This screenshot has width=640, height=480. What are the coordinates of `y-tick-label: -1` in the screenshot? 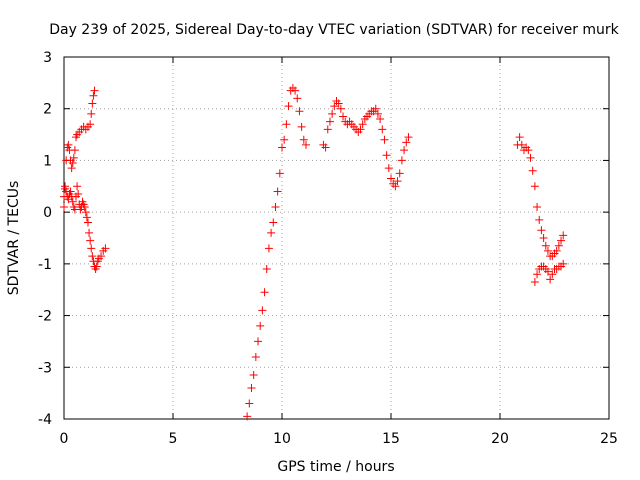 It's located at (45, 265).